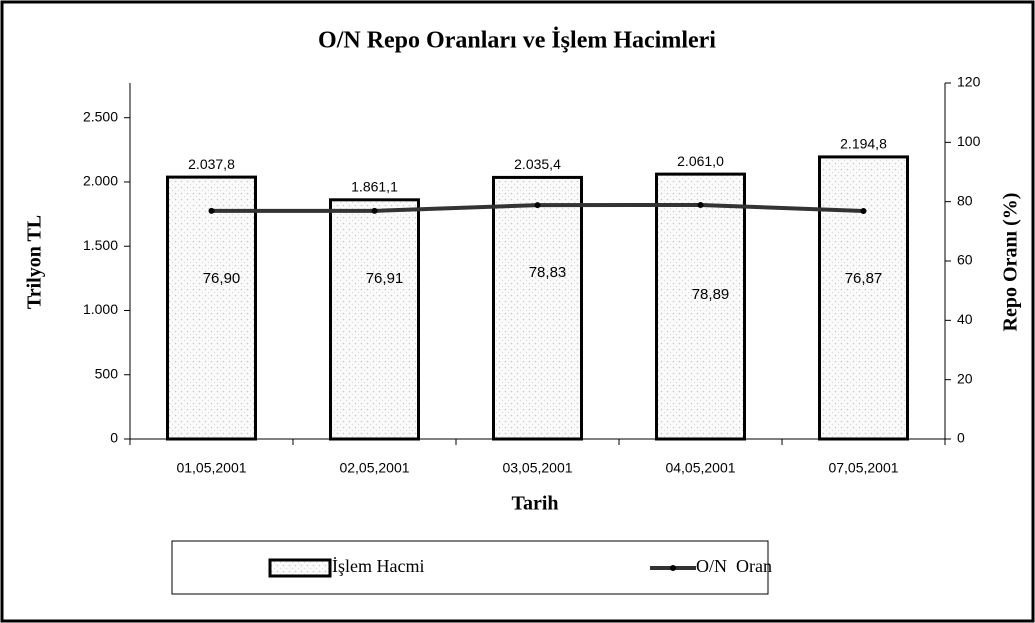 The image size is (1035, 623). I want to click on legend-label: O/N Oran, so click(734, 566).